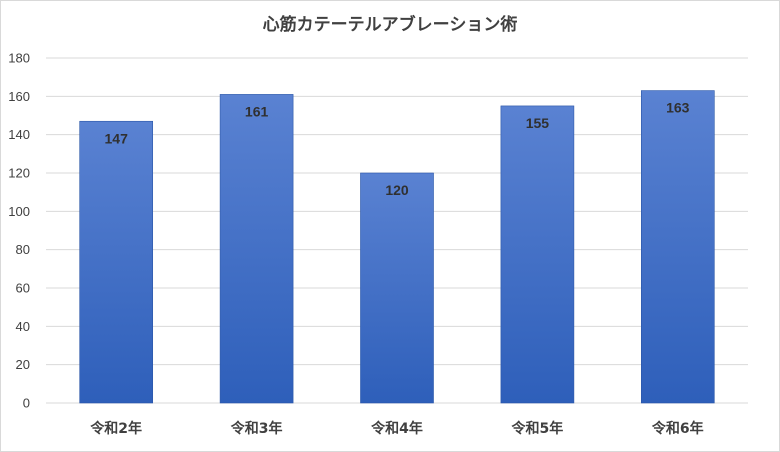 The height and width of the screenshot is (452, 780). Describe the element at coordinates (397, 190) in the screenshot. I see `data-label: 120` at that location.